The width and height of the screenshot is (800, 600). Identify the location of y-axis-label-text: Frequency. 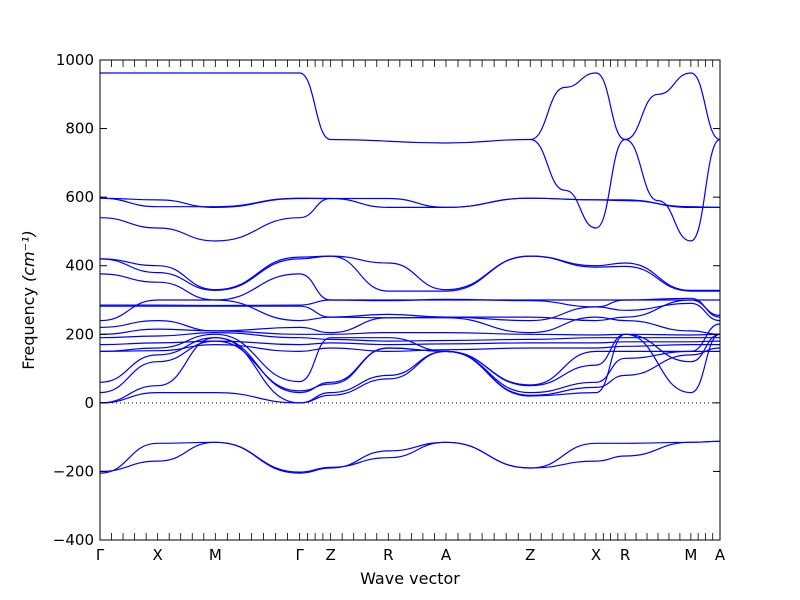
(28, 326).